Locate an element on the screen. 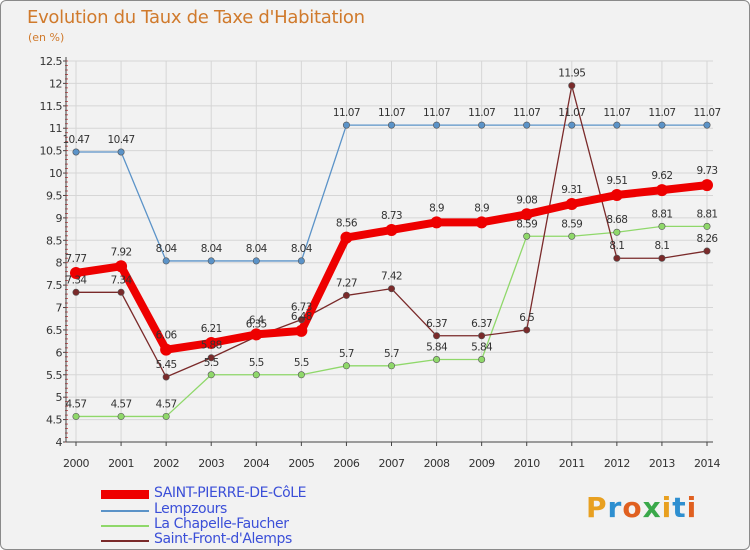 The height and width of the screenshot is (550, 750). data-label-0: 9.31 is located at coordinates (571, 190).